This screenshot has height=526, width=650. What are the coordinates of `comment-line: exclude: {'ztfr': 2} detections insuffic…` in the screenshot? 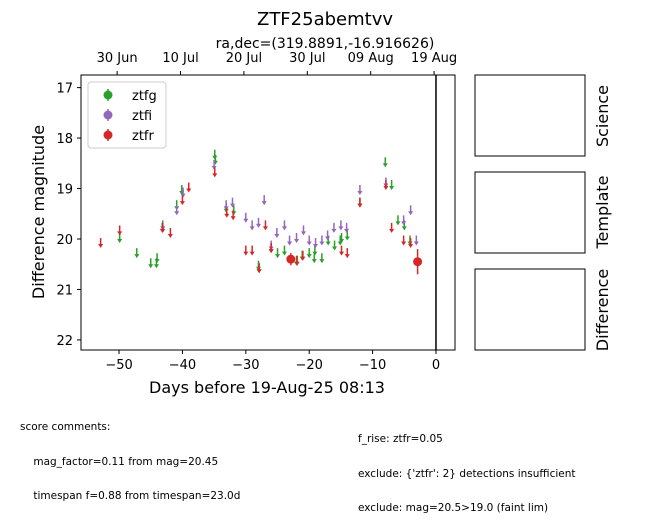 It's located at (467, 473).